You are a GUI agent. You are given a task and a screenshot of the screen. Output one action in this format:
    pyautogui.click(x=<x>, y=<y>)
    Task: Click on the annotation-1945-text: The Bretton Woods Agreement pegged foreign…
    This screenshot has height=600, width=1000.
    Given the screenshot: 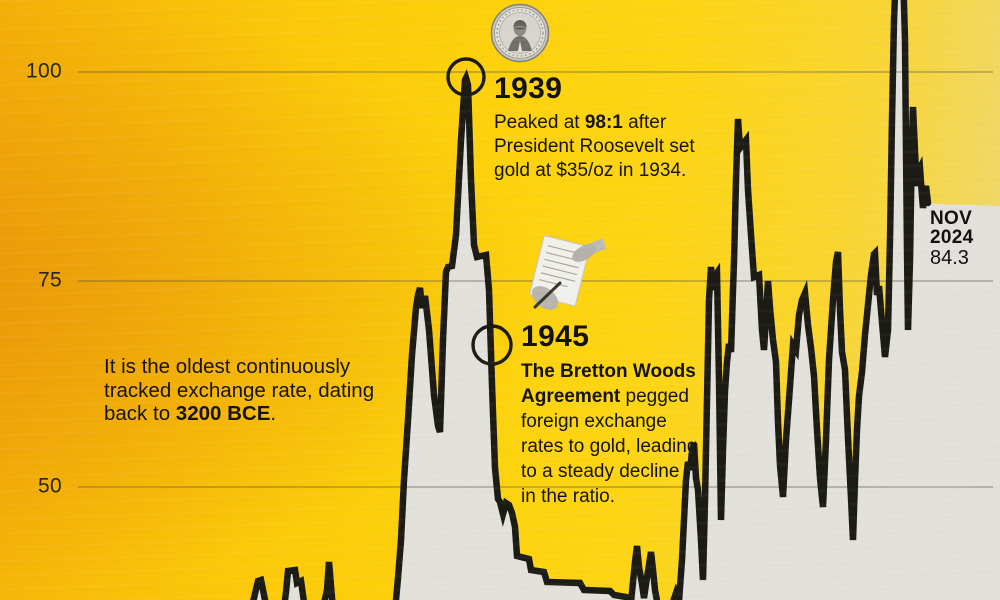 What is the action you would take?
    pyautogui.click(x=609, y=434)
    